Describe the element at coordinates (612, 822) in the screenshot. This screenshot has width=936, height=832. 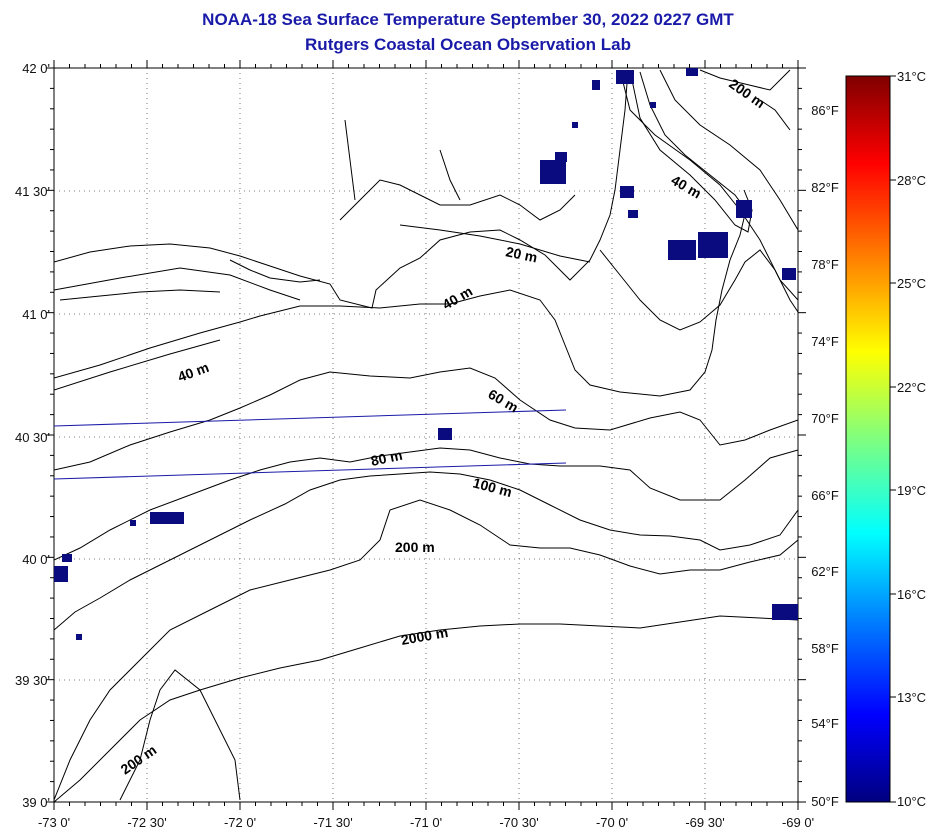
I see `lon-label-70: -70 0'` at that location.